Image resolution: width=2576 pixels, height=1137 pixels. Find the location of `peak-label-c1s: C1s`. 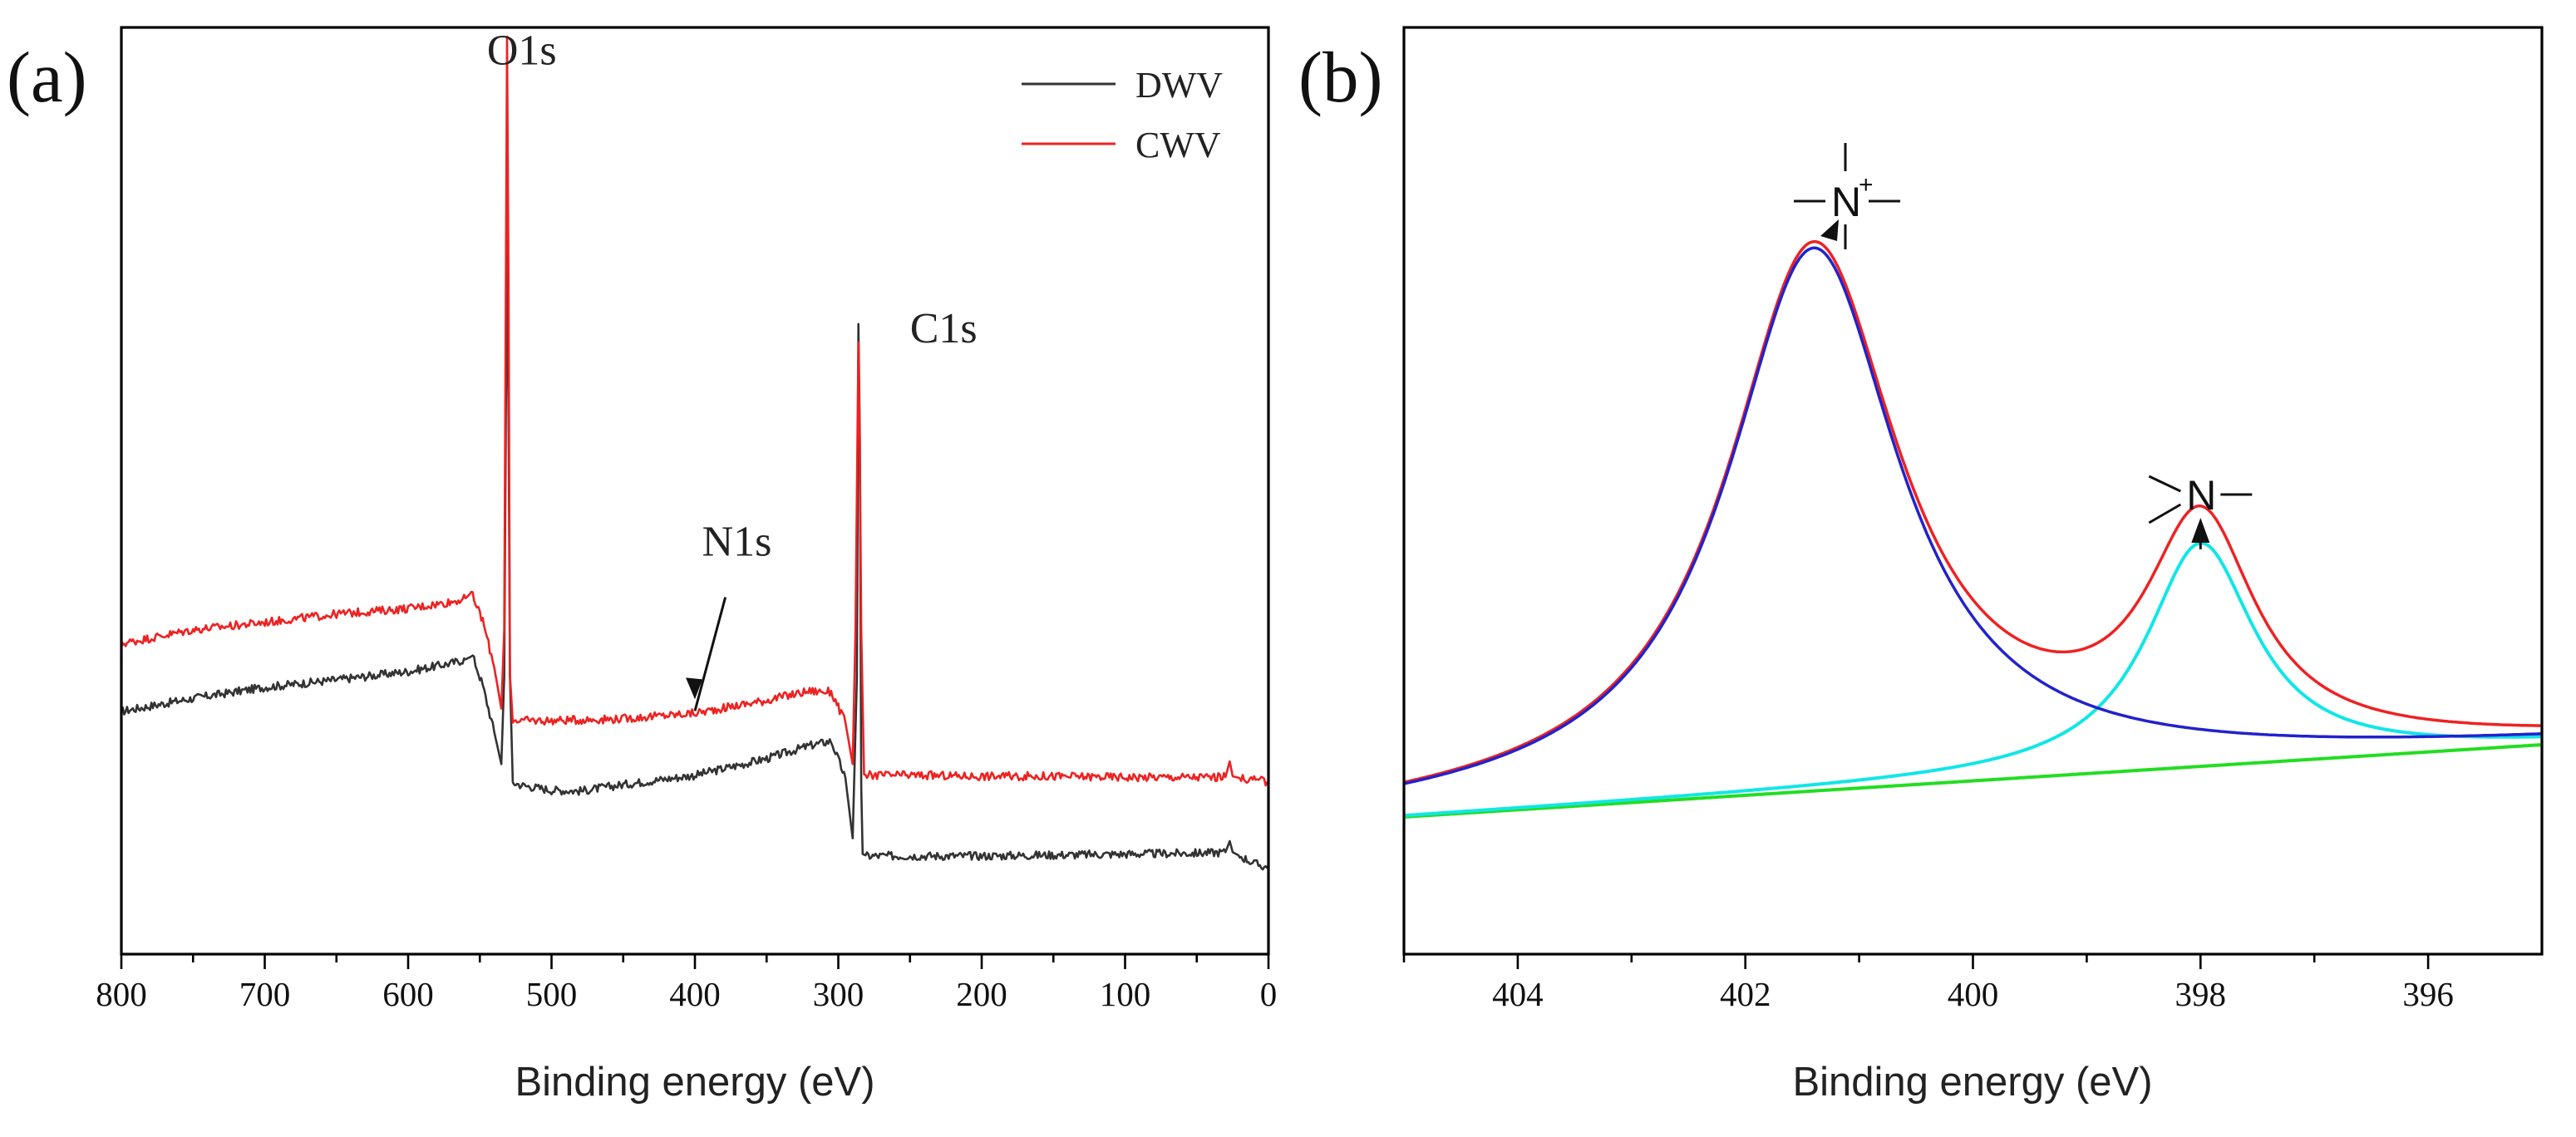

peak-label-c1s: C1s is located at coordinates (944, 328).